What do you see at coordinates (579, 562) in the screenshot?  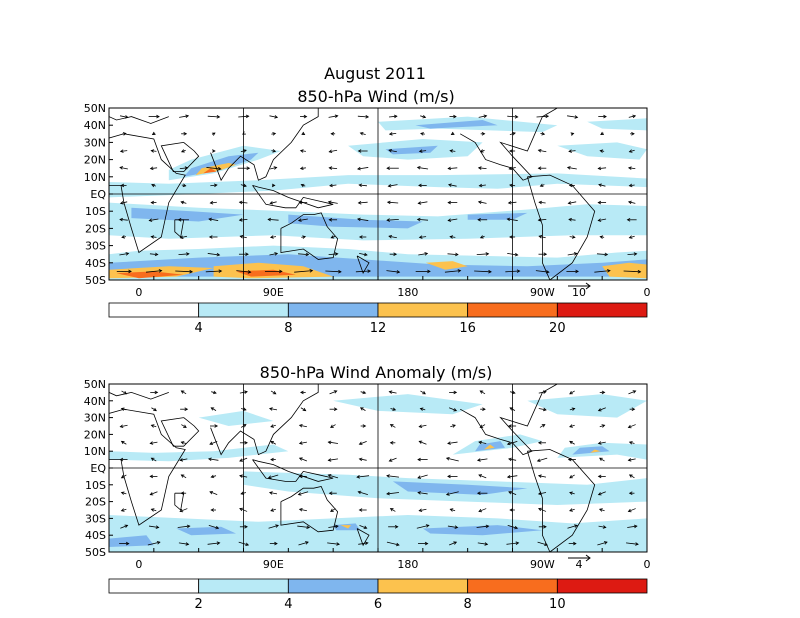 I see `reference-vector: 4` at bounding box center [579, 562].